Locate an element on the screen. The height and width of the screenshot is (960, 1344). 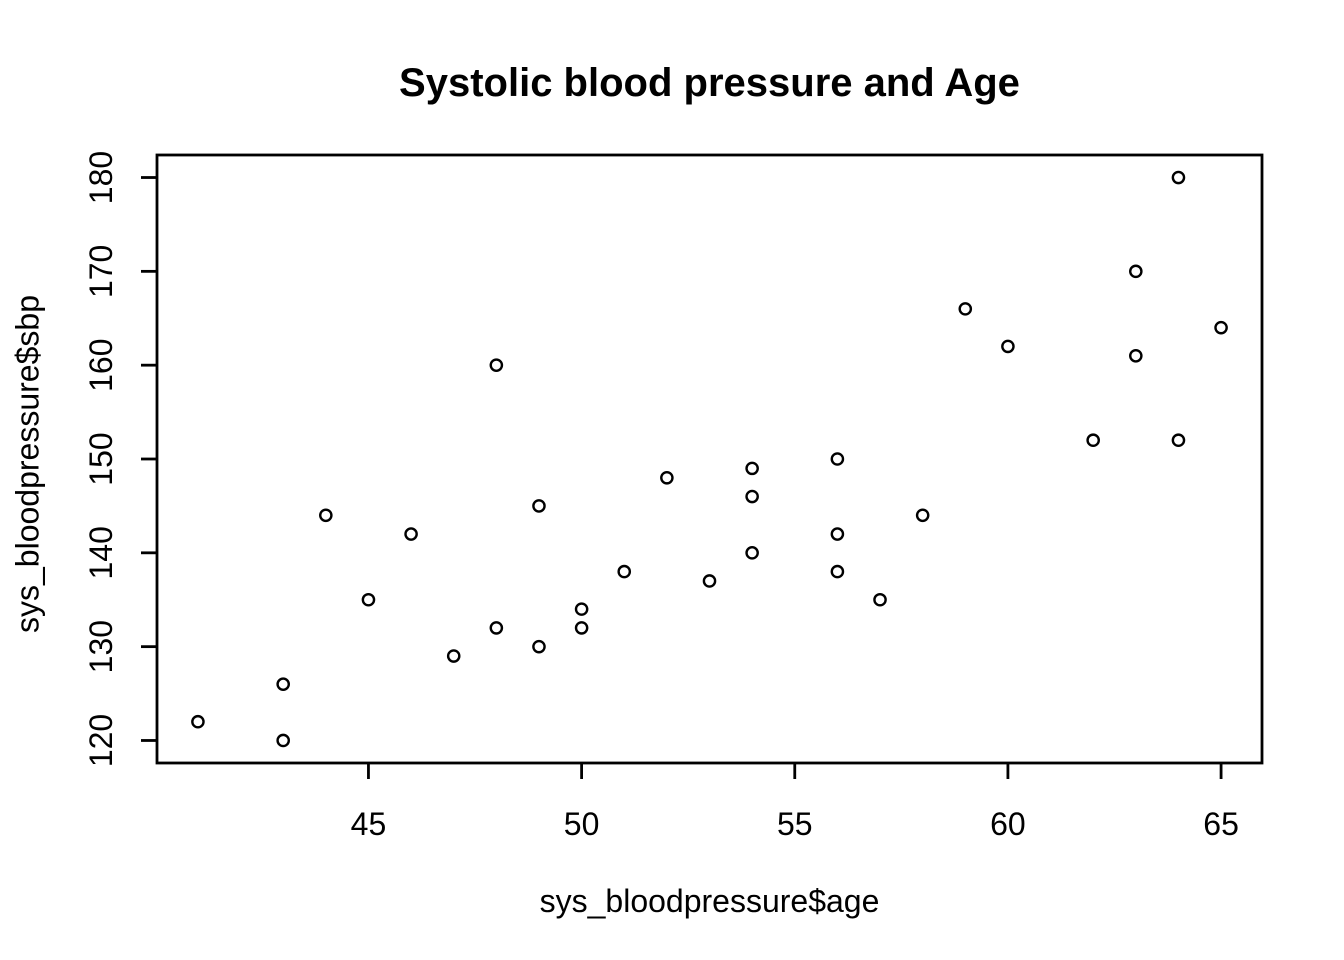
y-tick-label: 140 is located at coordinates (101, 552).